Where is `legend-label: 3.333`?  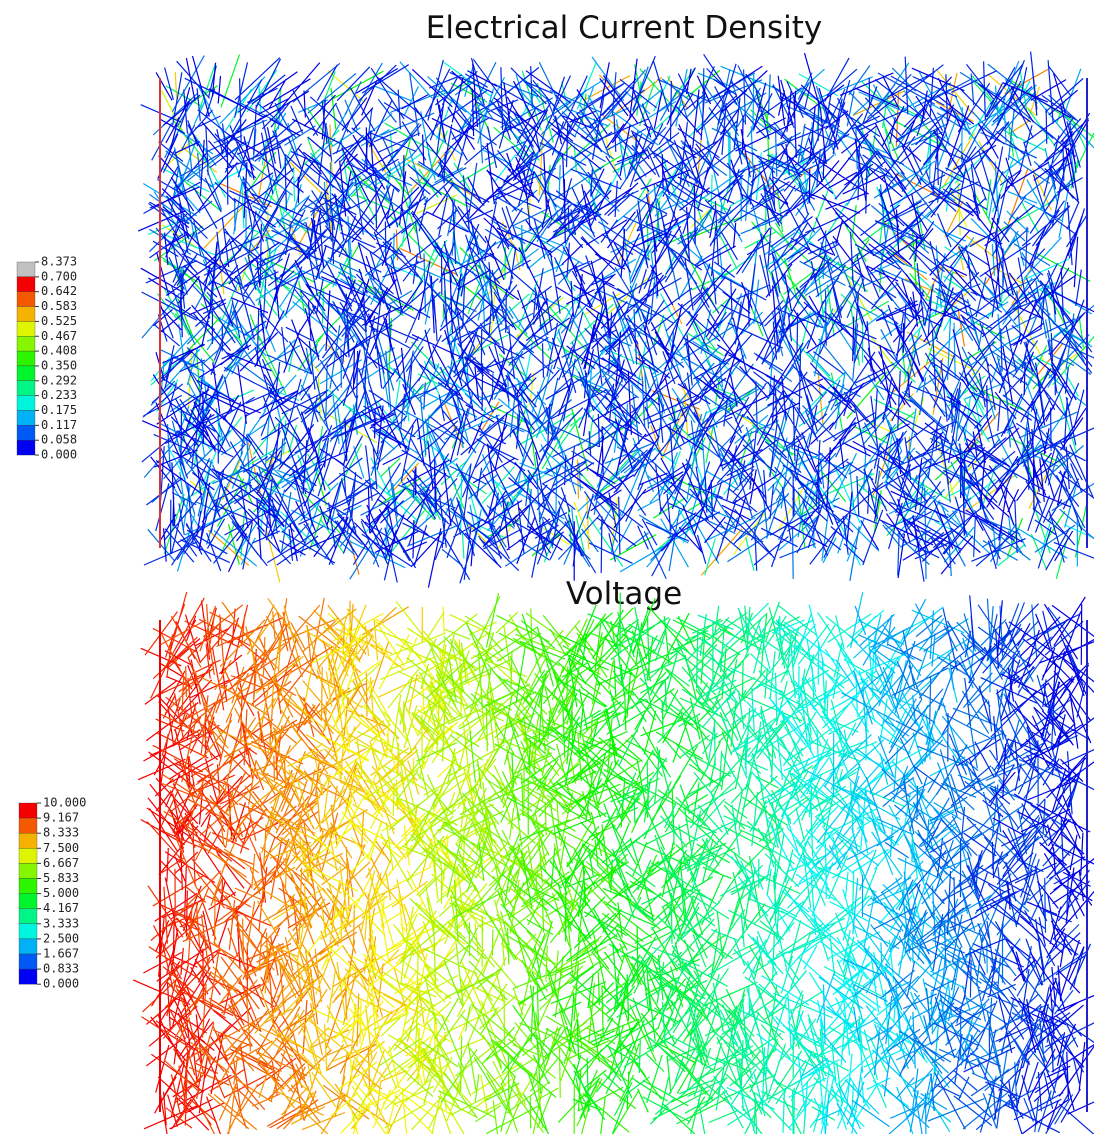 legend-label: 3.333 is located at coordinates (61, 923).